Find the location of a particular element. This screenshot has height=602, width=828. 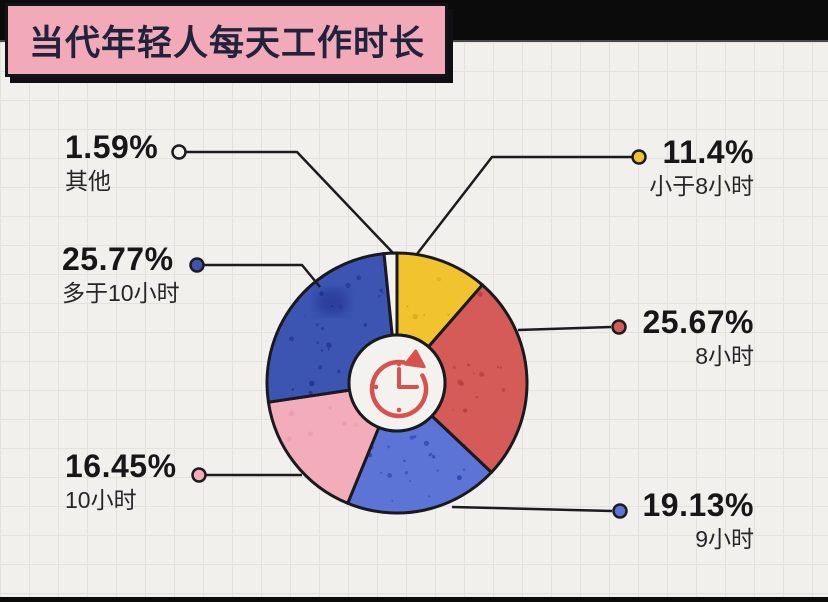

callout-percent: 11.4% is located at coordinates (708, 152).